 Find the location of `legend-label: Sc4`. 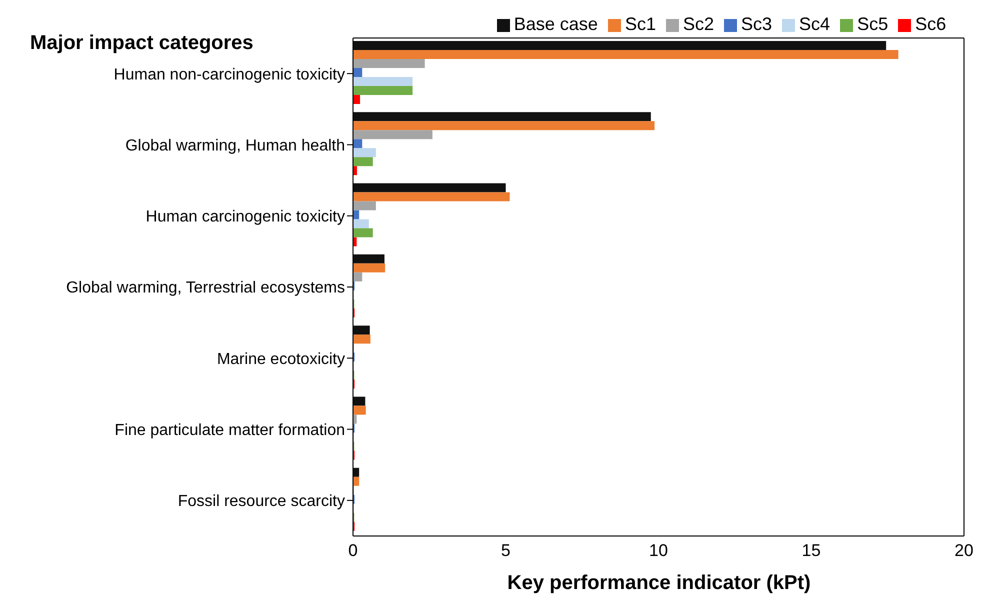

legend-label: Sc4 is located at coordinates (814, 24).